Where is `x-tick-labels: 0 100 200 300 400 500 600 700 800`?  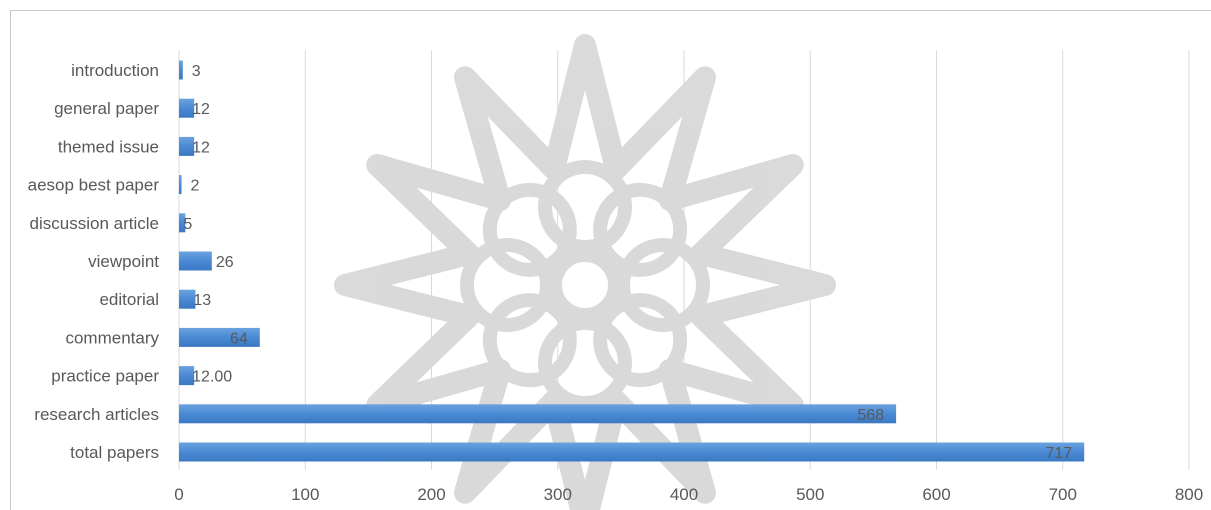 x-tick-labels: 0 100 200 300 400 500 600 700 800 is located at coordinates (688, 494).